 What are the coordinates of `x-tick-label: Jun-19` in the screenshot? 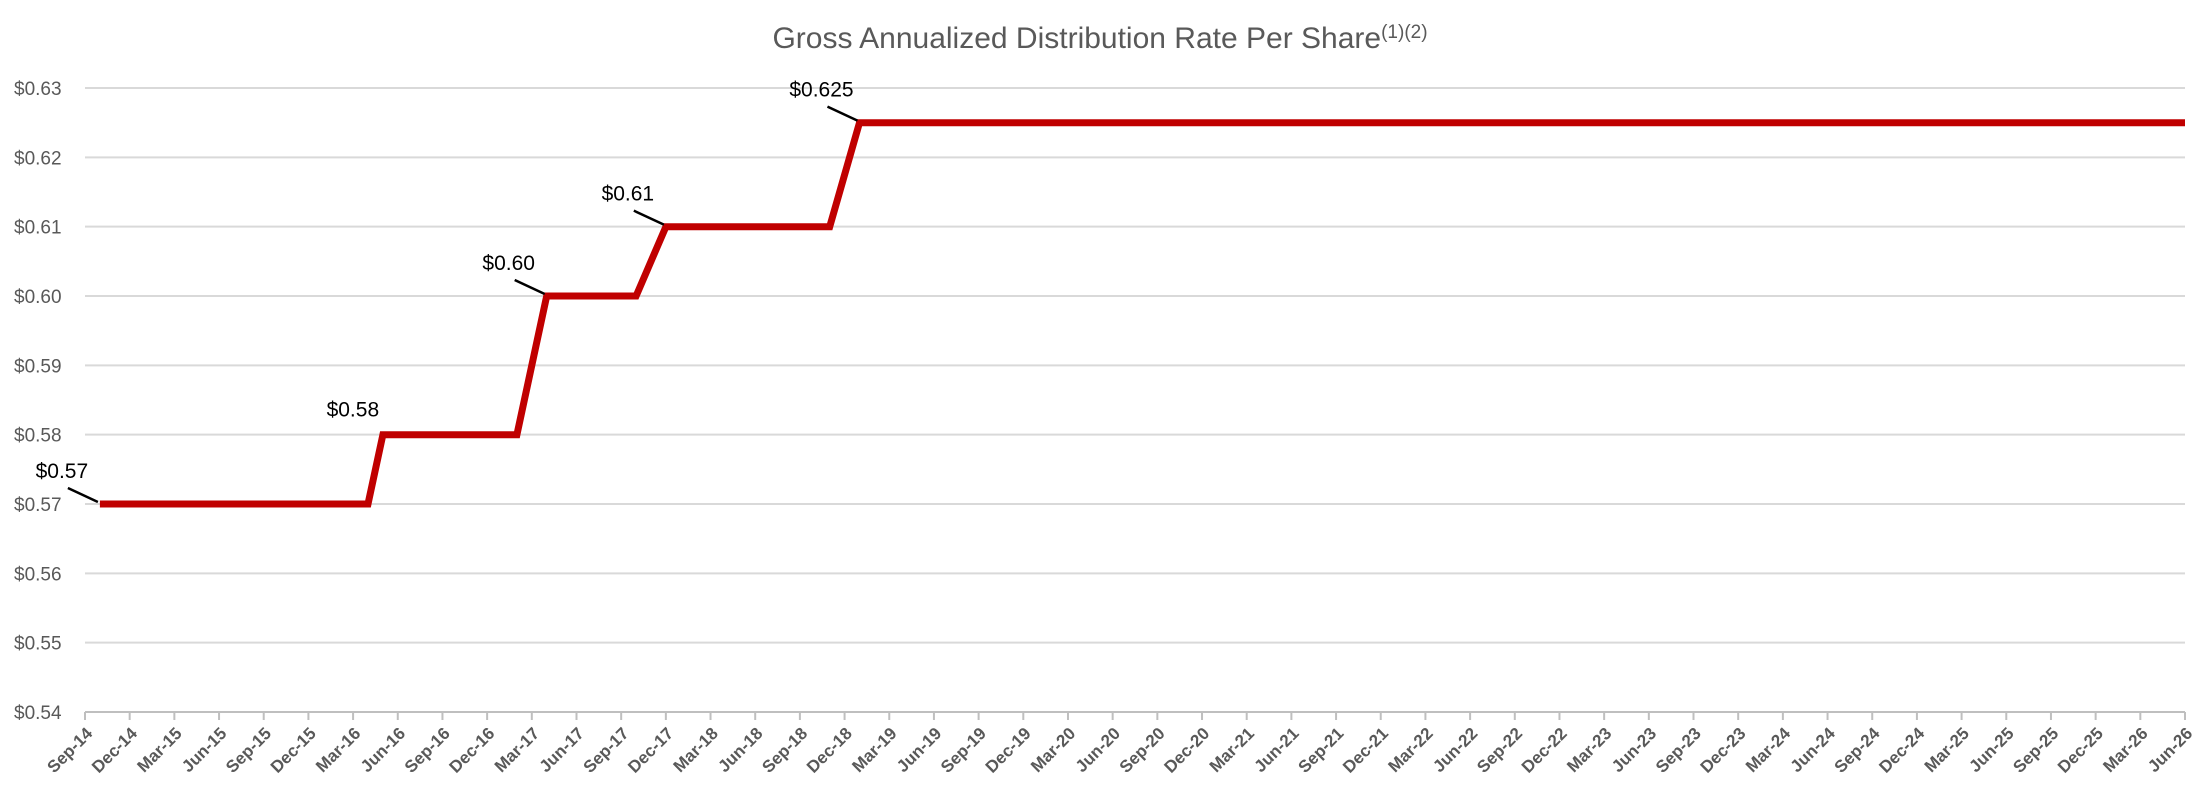 It's located at (919, 750).